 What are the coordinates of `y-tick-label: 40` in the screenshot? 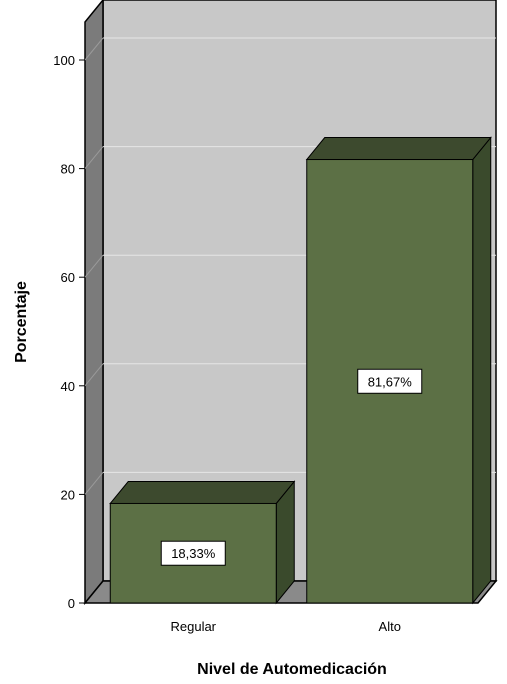 It's located at (68, 386).